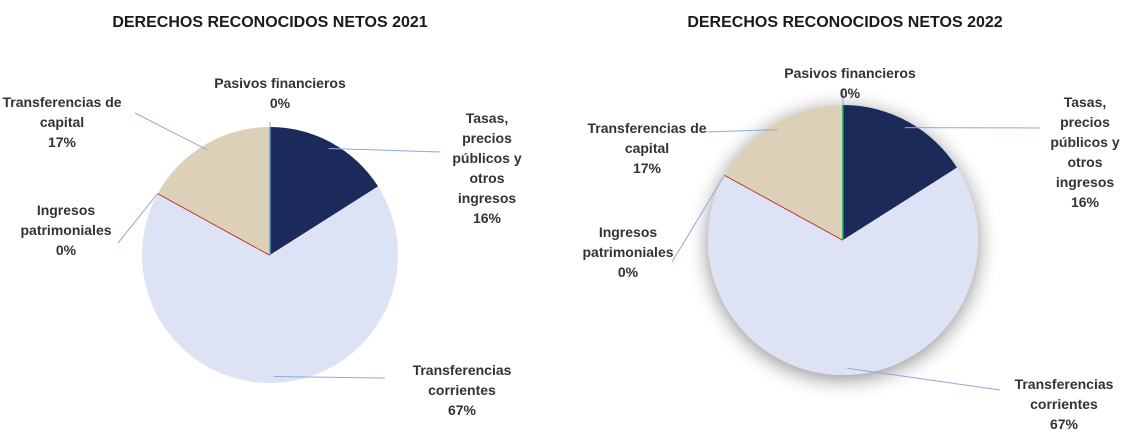 The width and height of the screenshot is (1129, 435). Describe the element at coordinates (270, 22) in the screenshot. I see `chart-title: DERECHOS RECONOCIDOS NETOS 2021` at that location.